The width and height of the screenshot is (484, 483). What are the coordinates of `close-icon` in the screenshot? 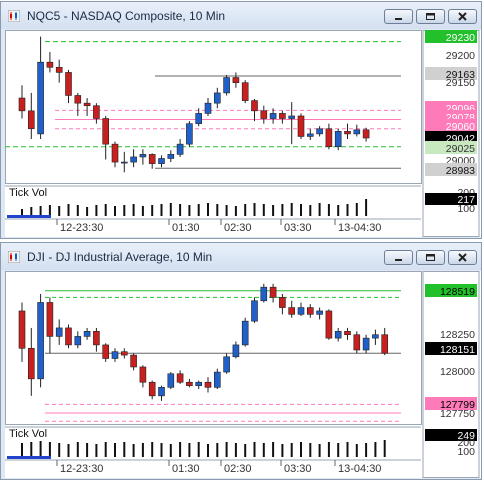 It's located at (462, 16).